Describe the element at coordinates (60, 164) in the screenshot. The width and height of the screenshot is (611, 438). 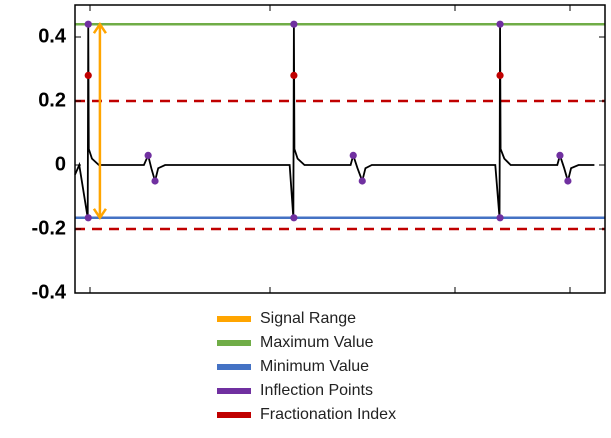
I see `y-tick-label: 0` at that location.